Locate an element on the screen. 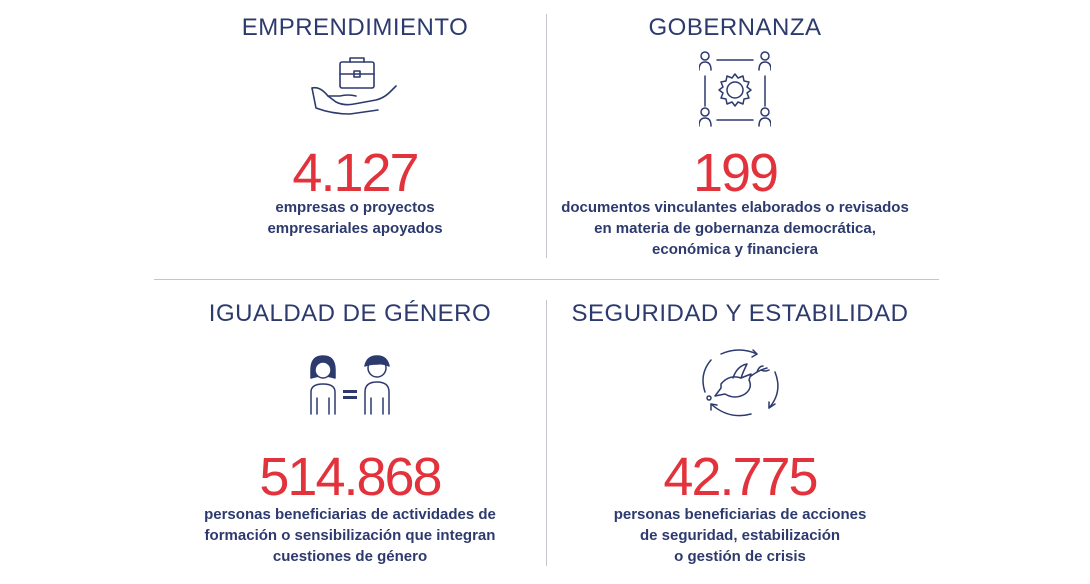  stat-number: 42.775 is located at coordinates (740, 477).